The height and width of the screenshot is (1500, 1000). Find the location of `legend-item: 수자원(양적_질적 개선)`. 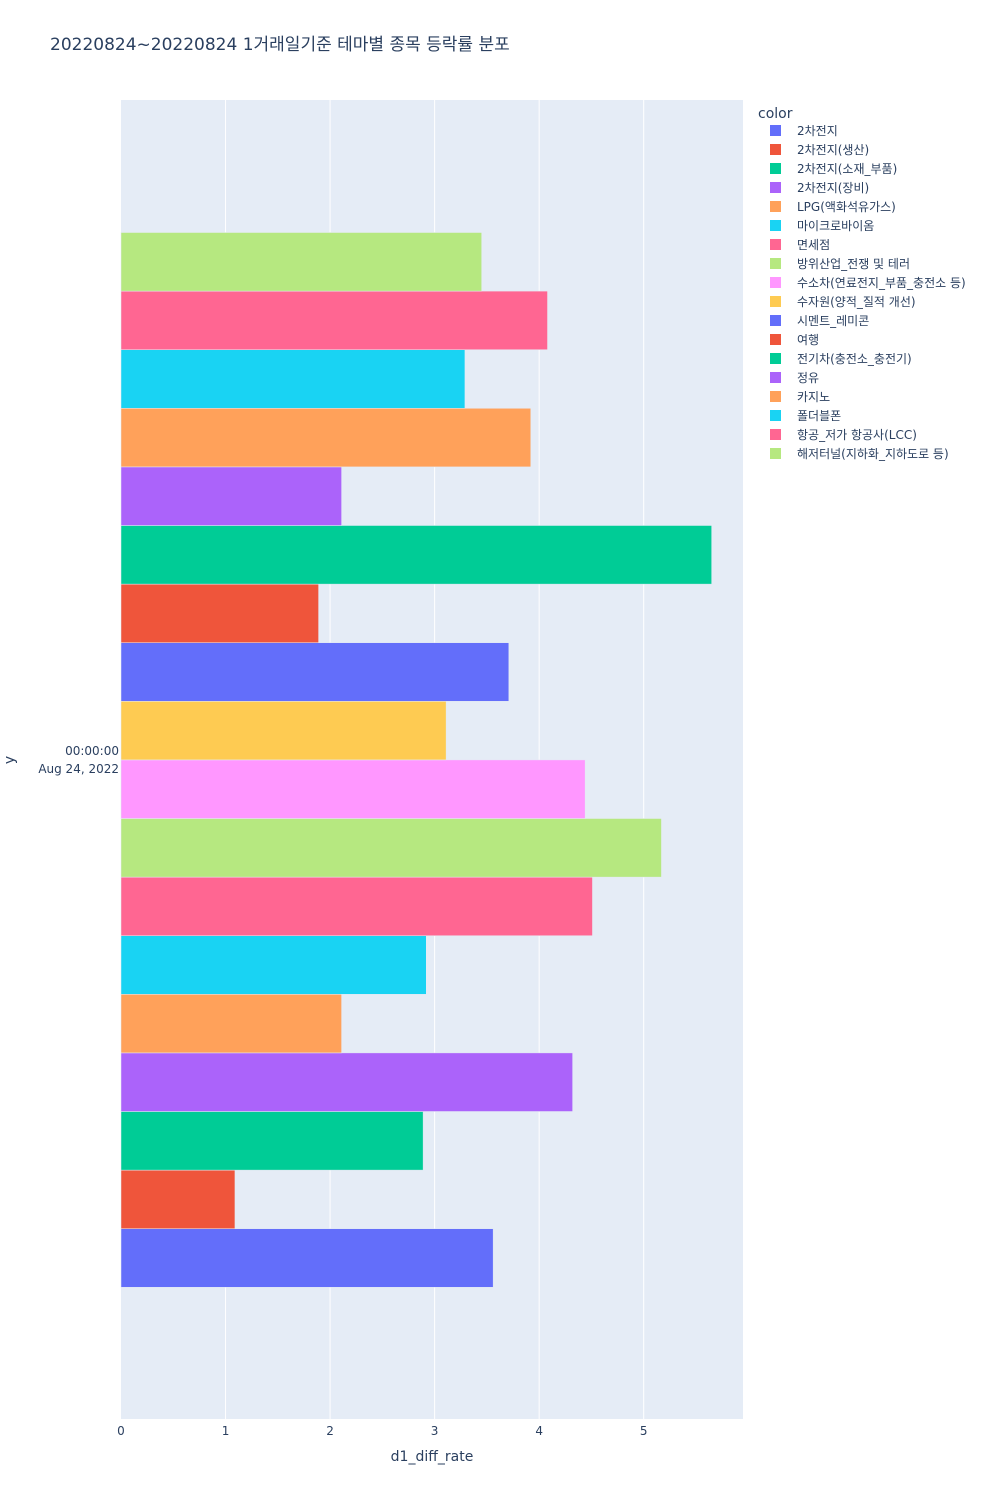

legend-item: 수자원(양적_질적 개선) is located at coordinates (843, 302).